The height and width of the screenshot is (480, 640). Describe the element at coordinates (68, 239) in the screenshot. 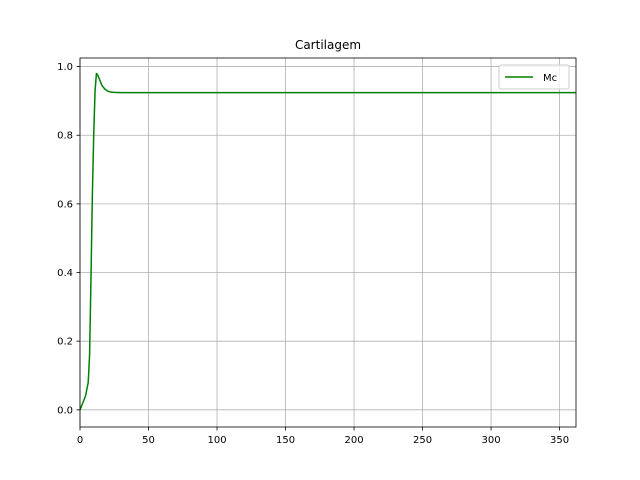

I see `y-axis: 0.0 0.2 0.4 0.6 0.8 1.0` at that location.